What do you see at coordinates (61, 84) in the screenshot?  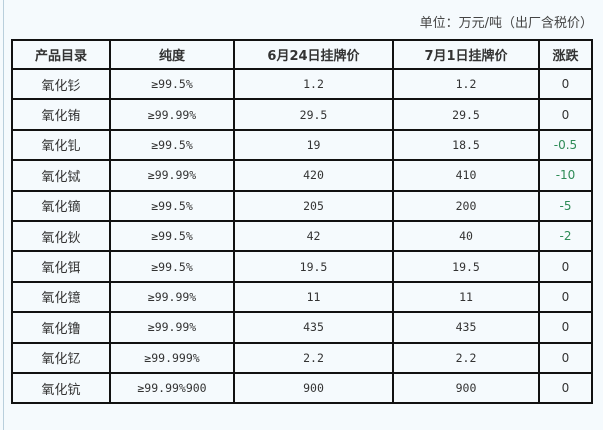 I see `product-name-cell: 氧化钐` at bounding box center [61, 84].